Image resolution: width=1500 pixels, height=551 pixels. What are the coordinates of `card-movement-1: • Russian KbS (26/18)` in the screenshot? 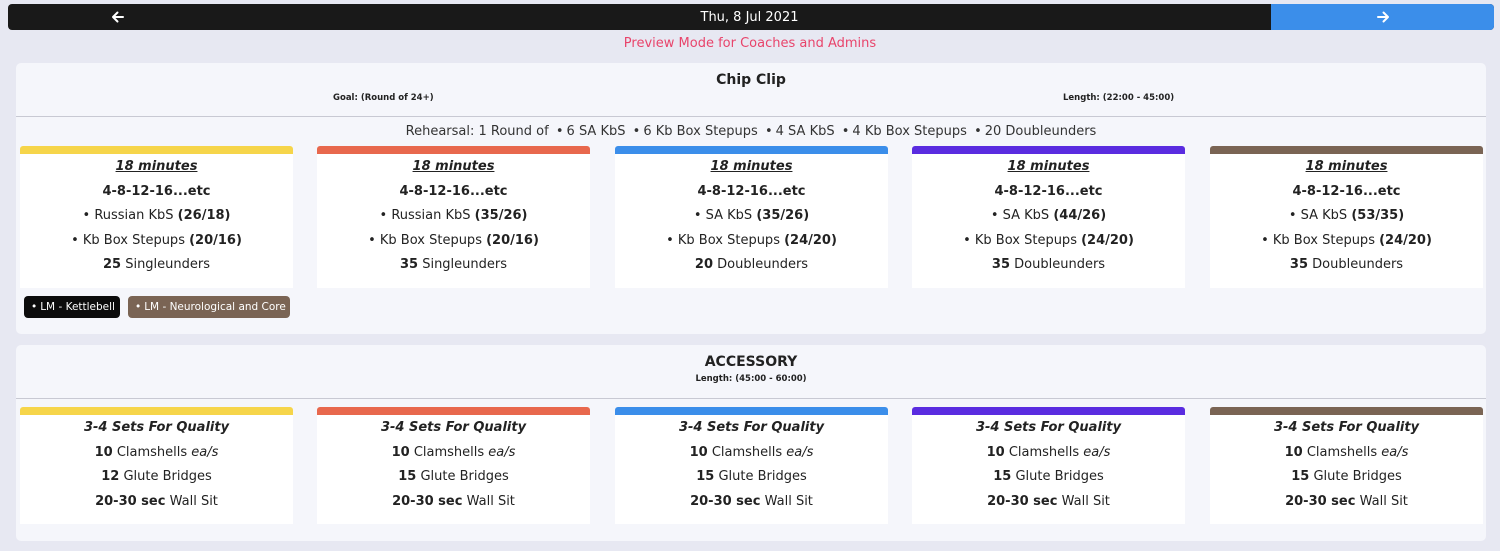 It's located at (156, 215).